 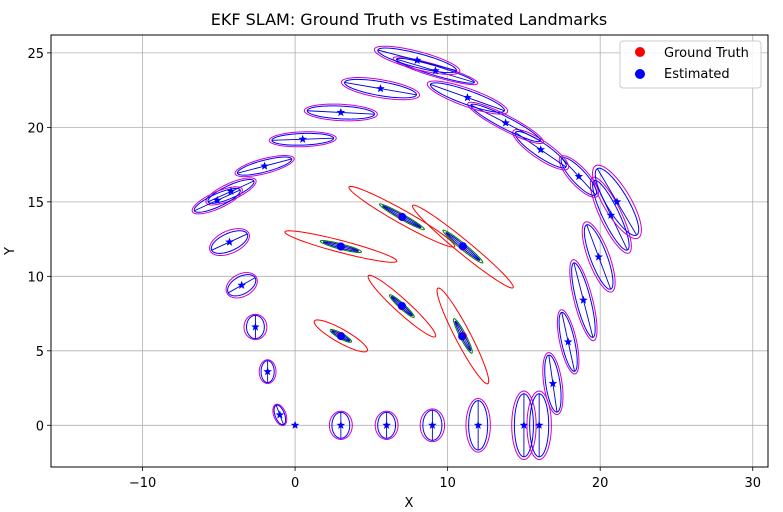 What do you see at coordinates (35, 203) in the screenshot?
I see `y-tick-label: 15` at bounding box center [35, 203].